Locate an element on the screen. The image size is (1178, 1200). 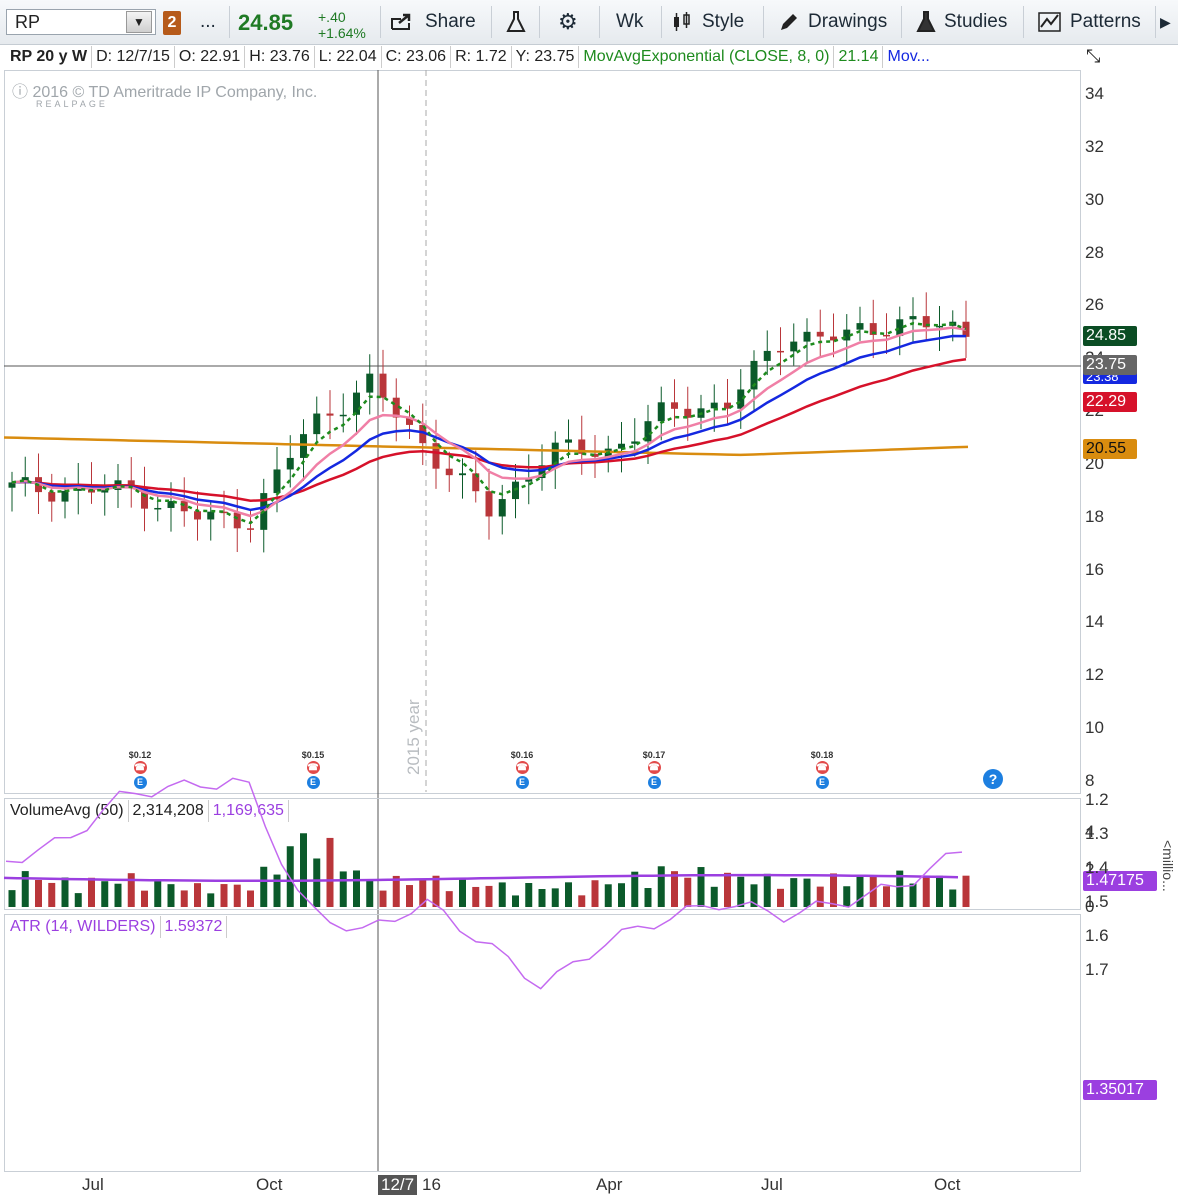
dividend-marker: $0.18 ☎ E is located at coordinates (822, 769).